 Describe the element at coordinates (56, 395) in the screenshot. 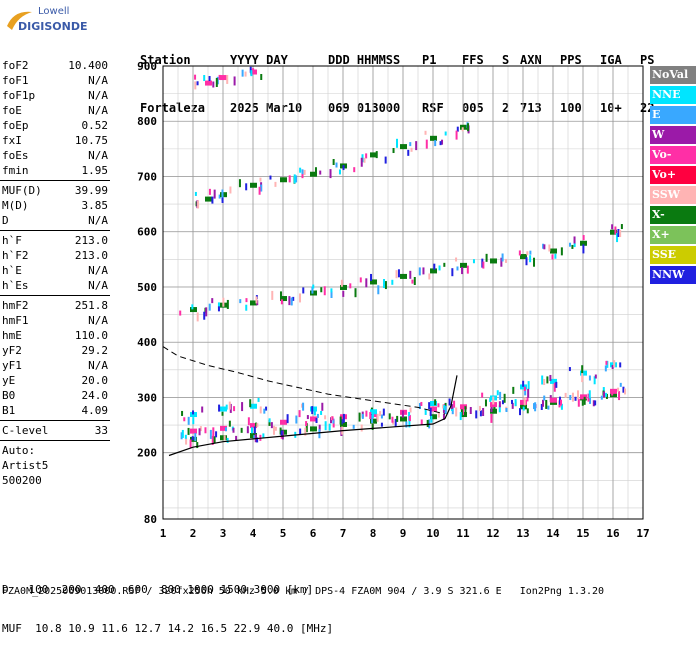

I see `param-row: B0 24.0` at that location.